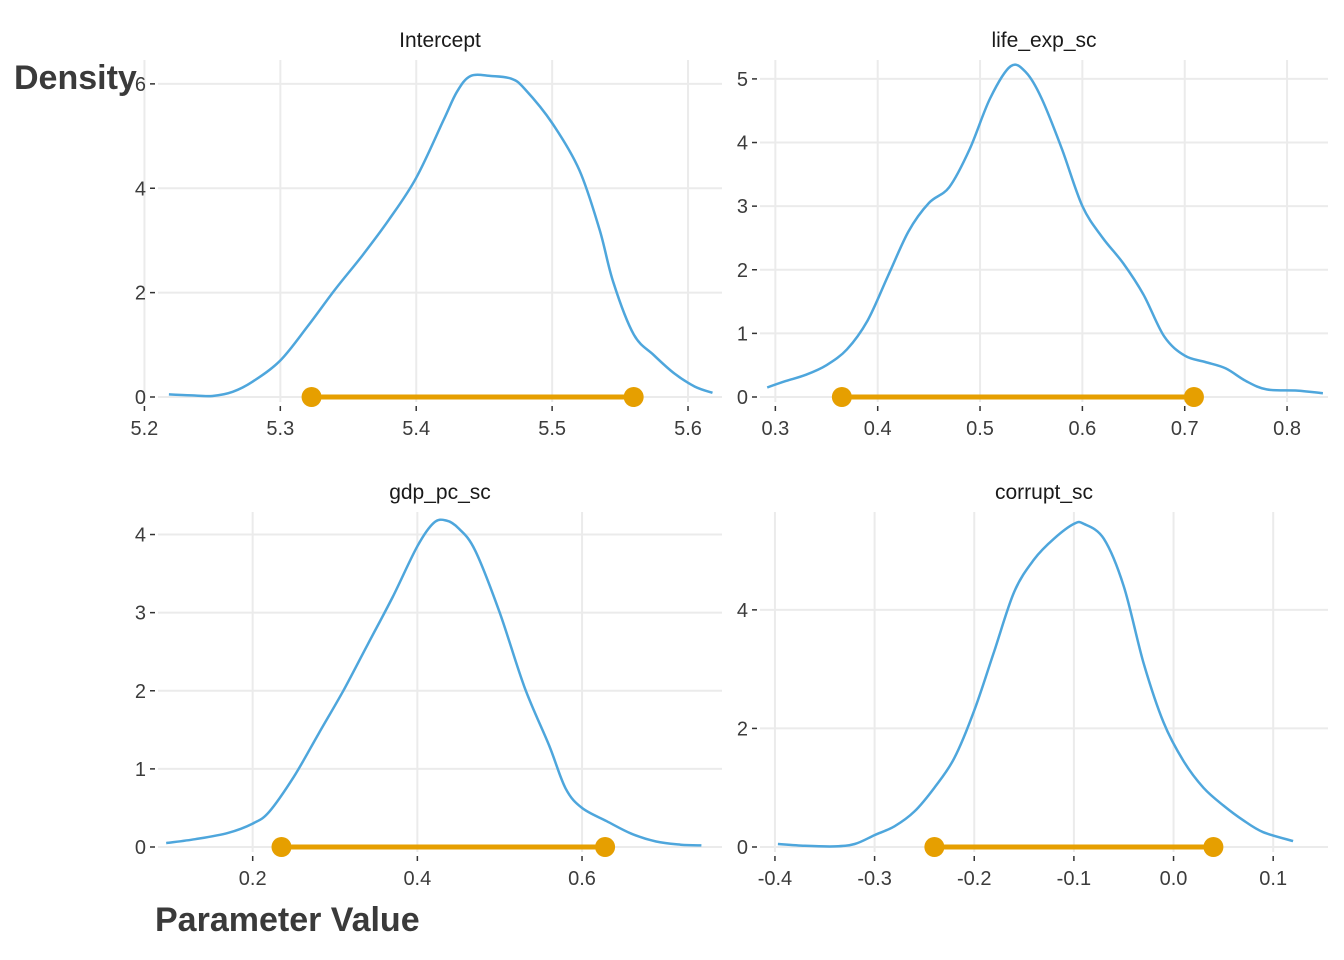 The height and width of the screenshot is (960, 1344). I want to click on x-tick-label: 0.7, so click(1185, 429).